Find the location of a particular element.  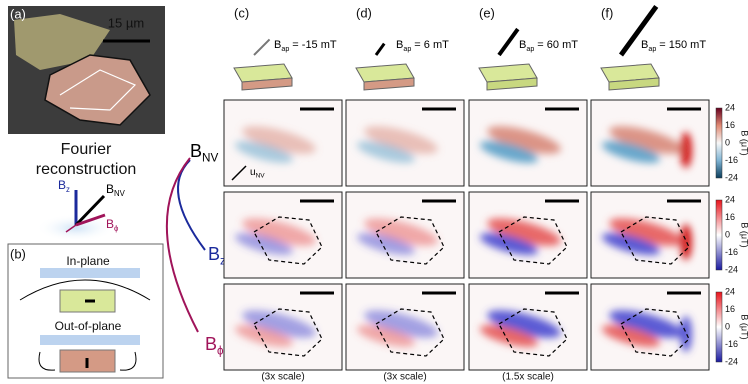

panel-label: (f) is located at coordinates (607, 12).